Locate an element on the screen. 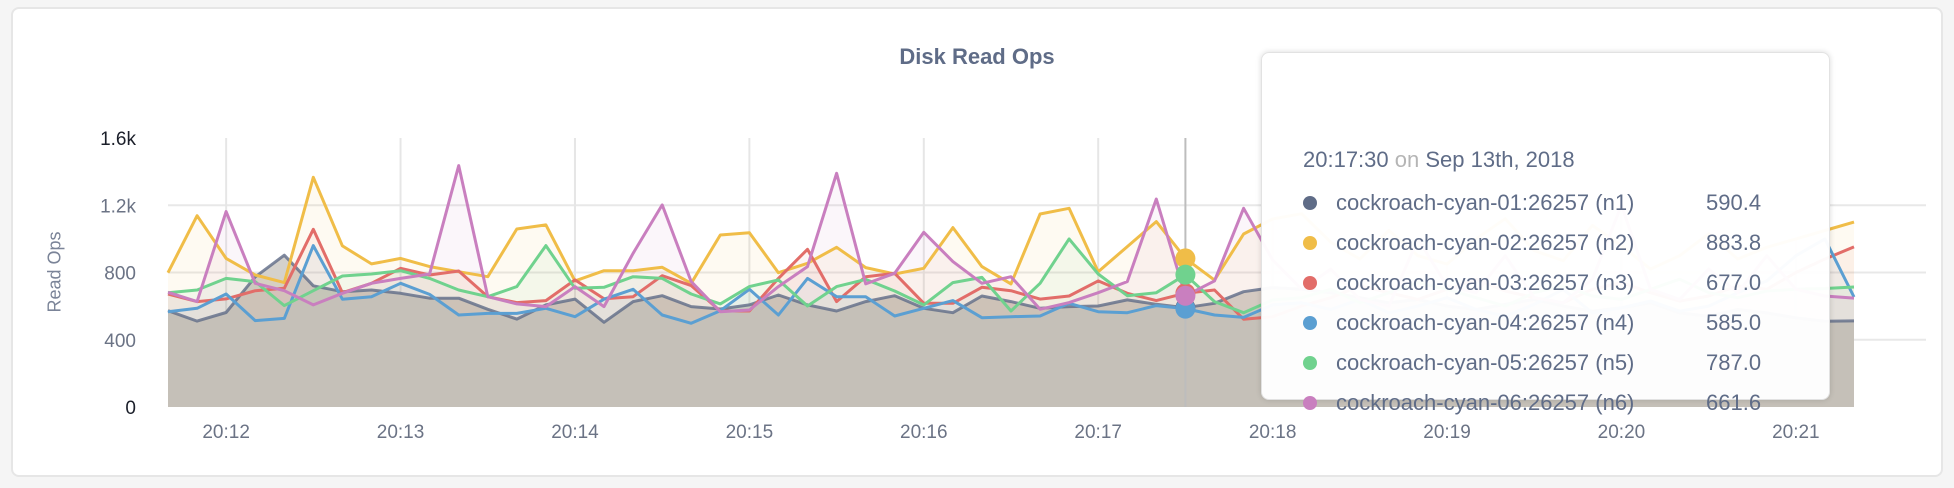 The width and height of the screenshot is (1954, 488). tooltip-row: cockroach-cyan-04:26257 (n4) 585.0 is located at coordinates (1563, 323).